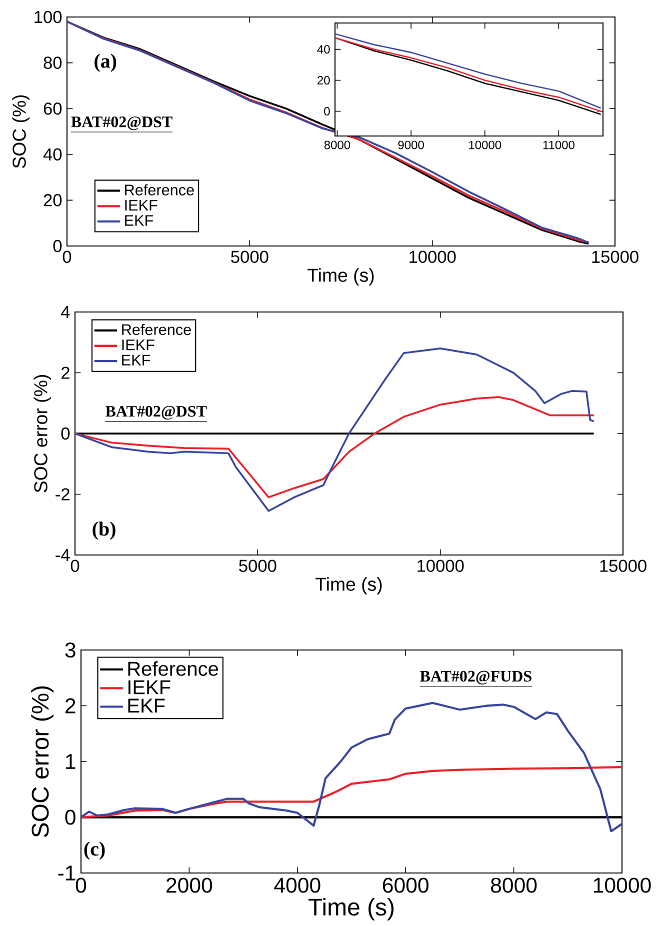  Describe the element at coordinates (405, 885) in the screenshot. I see `x-tick-label: 6000` at that location.